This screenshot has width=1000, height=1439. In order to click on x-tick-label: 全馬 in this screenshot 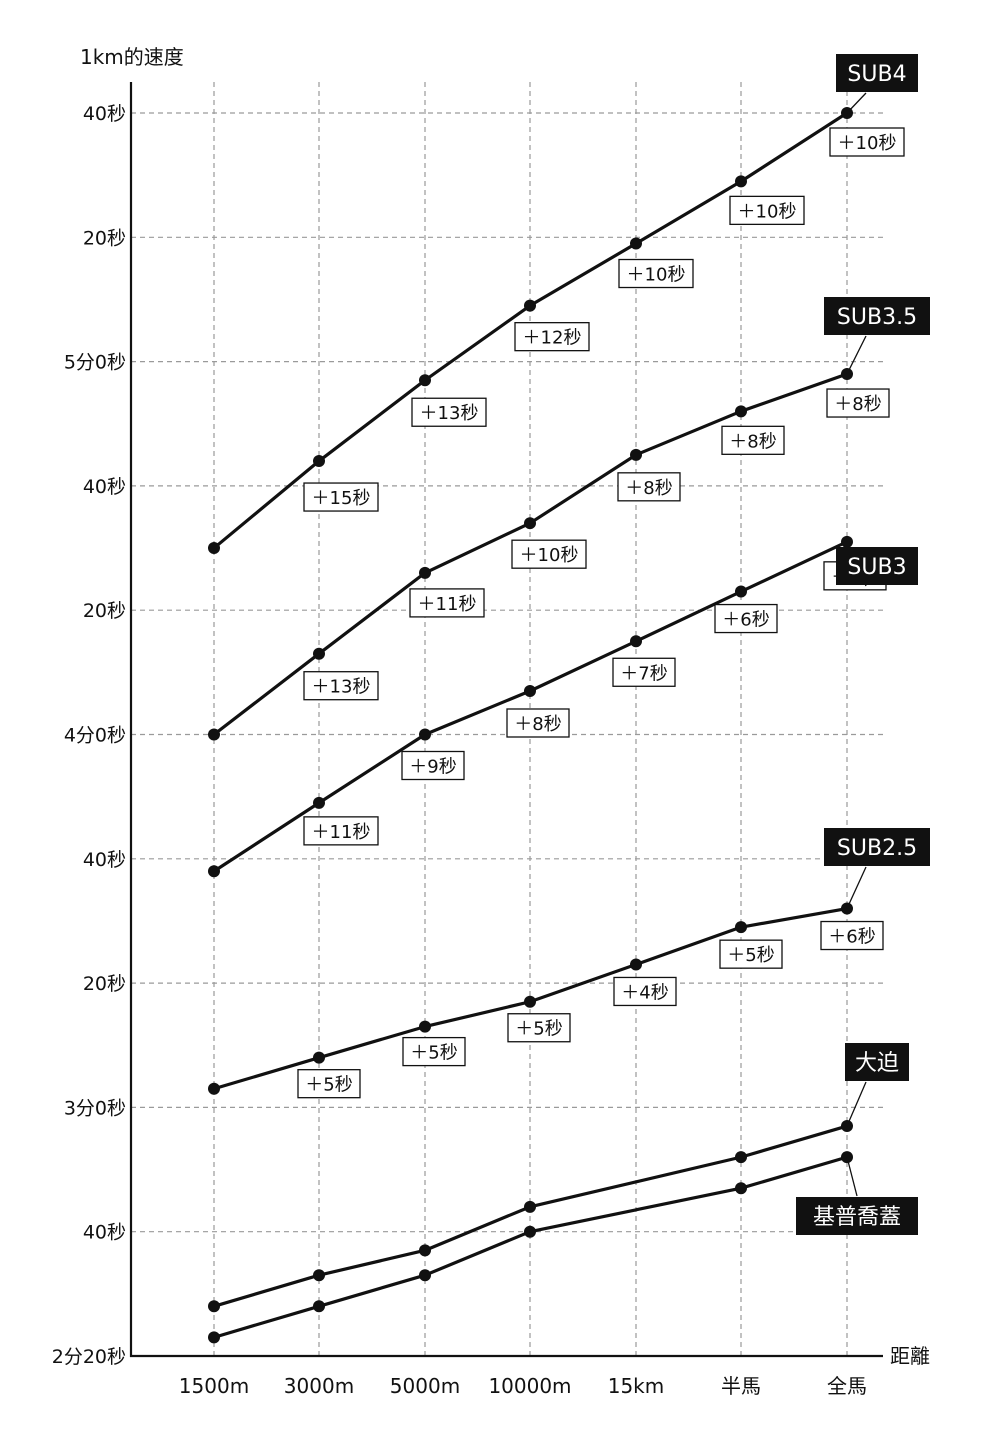, I will do `click(847, 1386)`.